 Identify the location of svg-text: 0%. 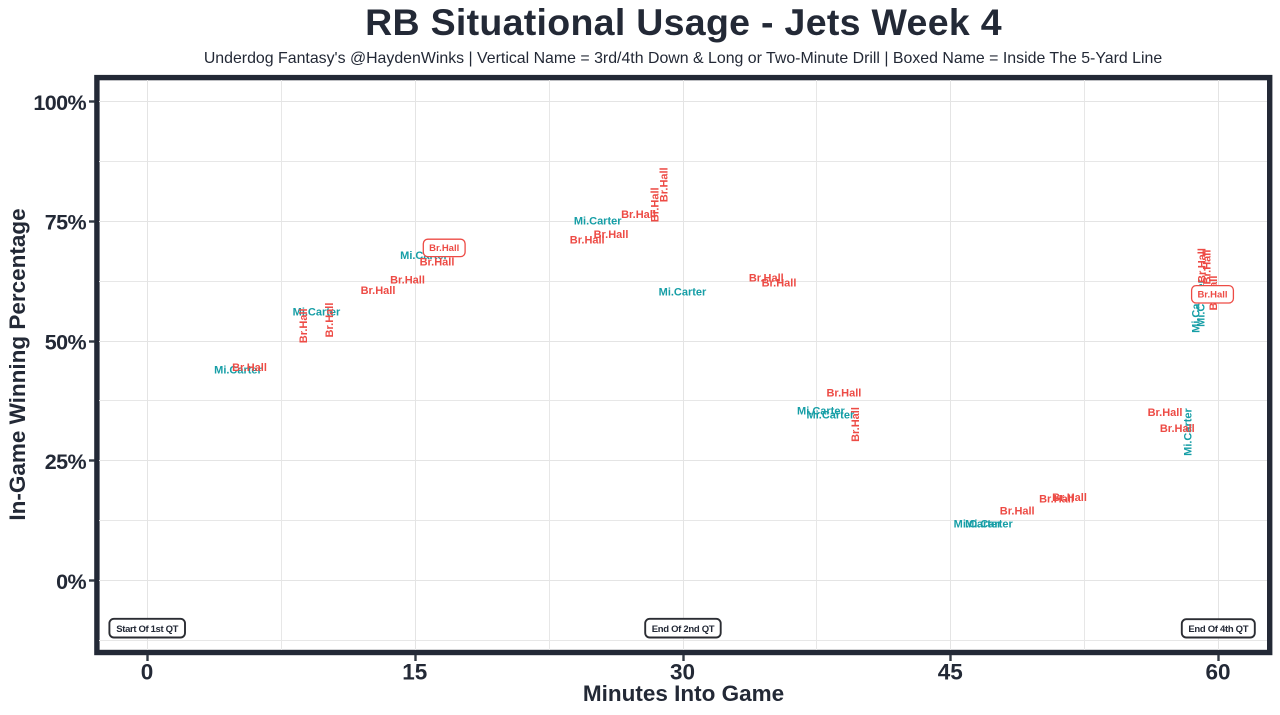
(71, 582).